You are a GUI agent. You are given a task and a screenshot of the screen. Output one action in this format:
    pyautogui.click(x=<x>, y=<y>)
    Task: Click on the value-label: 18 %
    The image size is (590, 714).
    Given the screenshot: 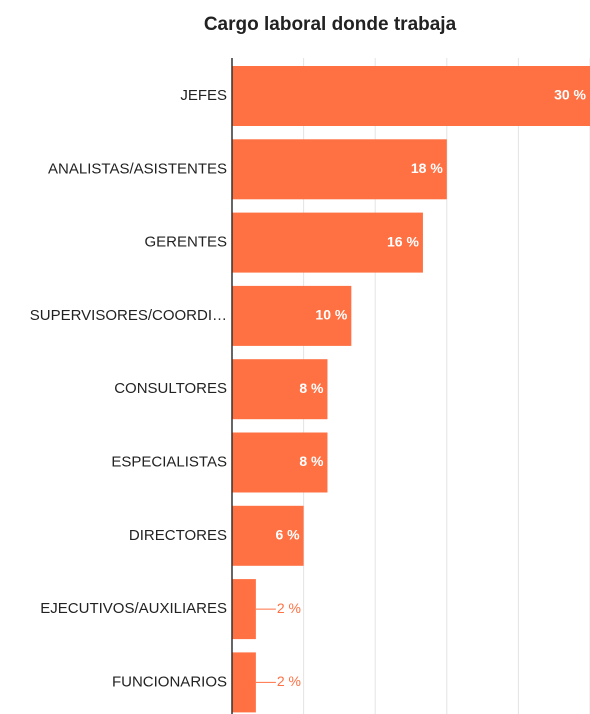 What is the action you would take?
    pyautogui.click(x=427, y=168)
    